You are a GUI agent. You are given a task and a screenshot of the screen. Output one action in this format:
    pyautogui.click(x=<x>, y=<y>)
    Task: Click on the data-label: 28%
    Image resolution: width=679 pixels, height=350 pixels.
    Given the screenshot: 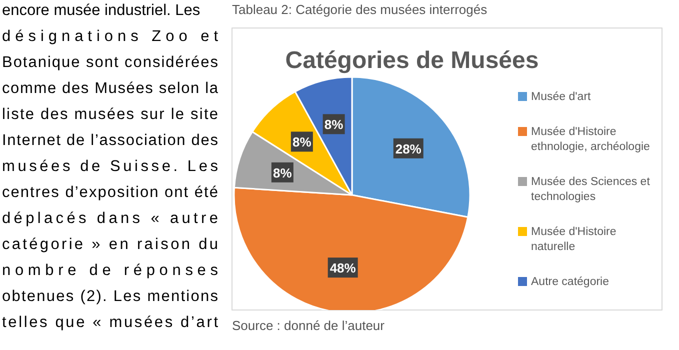 What is the action you would take?
    pyautogui.click(x=408, y=148)
    